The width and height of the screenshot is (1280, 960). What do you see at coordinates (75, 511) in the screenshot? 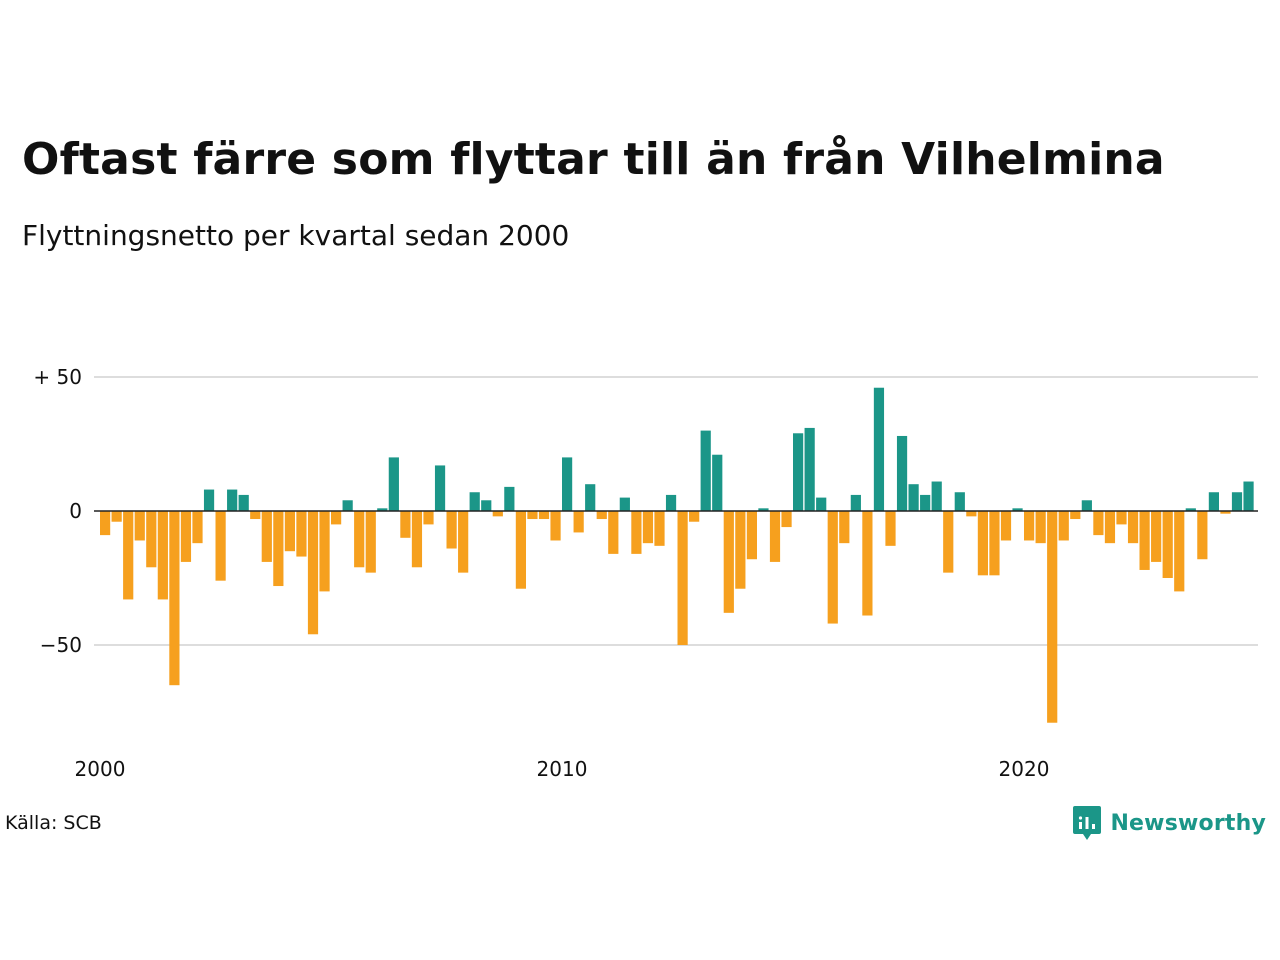
I see `y-tick-label: 0` at bounding box center [75, 511].